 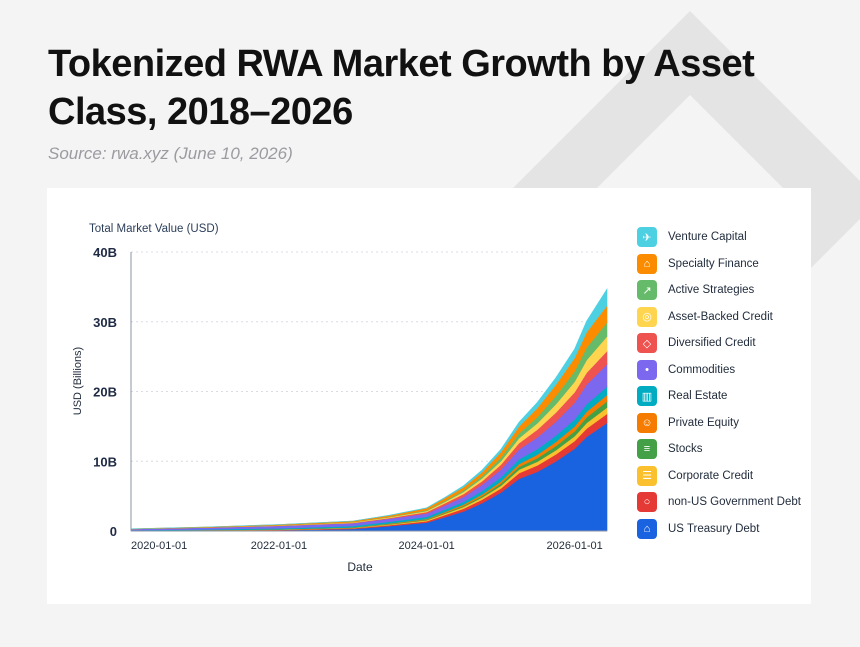 I want to click on legend-label: Active Strategies, so click(x=711, y=290).